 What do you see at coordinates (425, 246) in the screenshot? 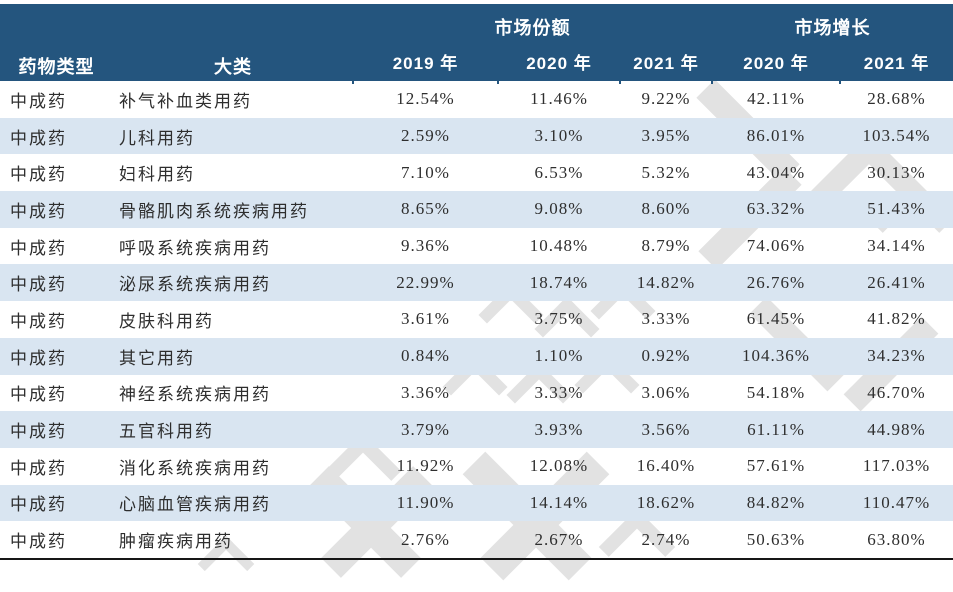
I see `share-2019-cell: 9.36%` at bounding box center [425, 246].